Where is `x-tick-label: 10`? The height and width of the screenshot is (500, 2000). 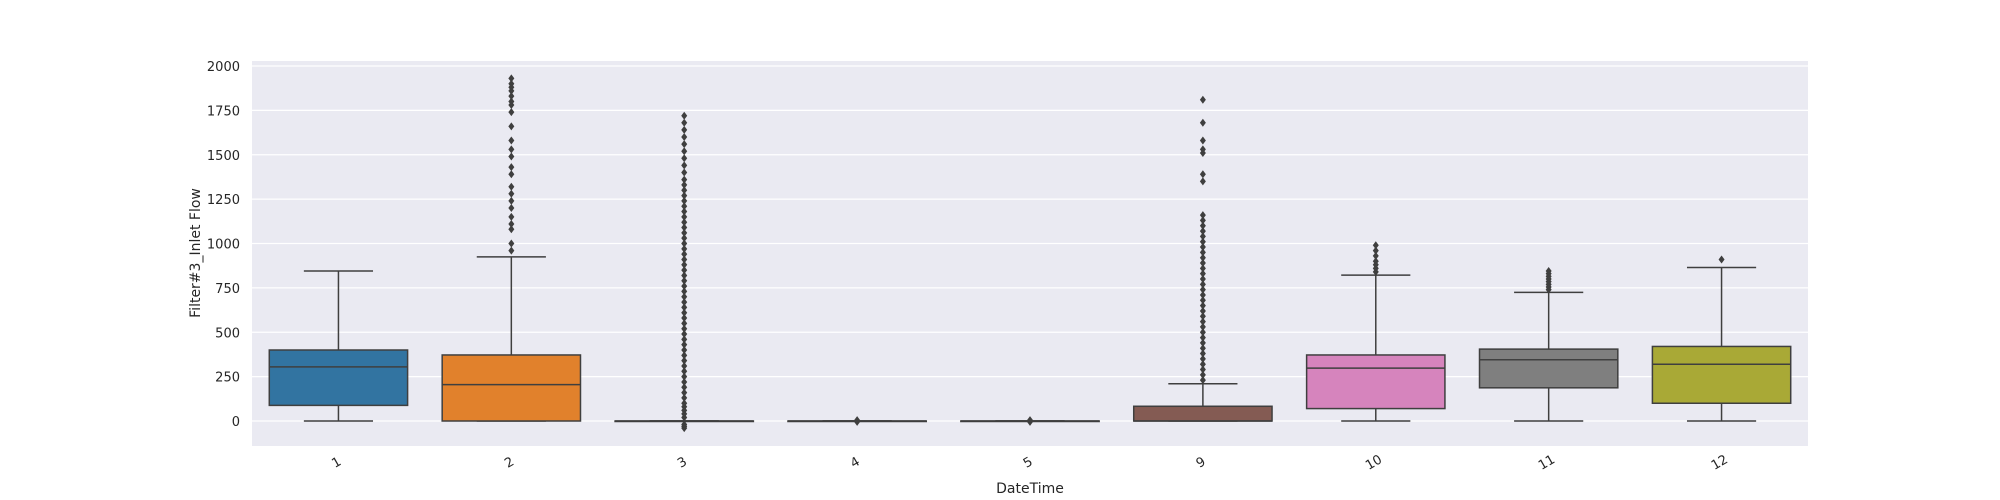
x-tick-label: 10 is located at coordinates (1374, 462).